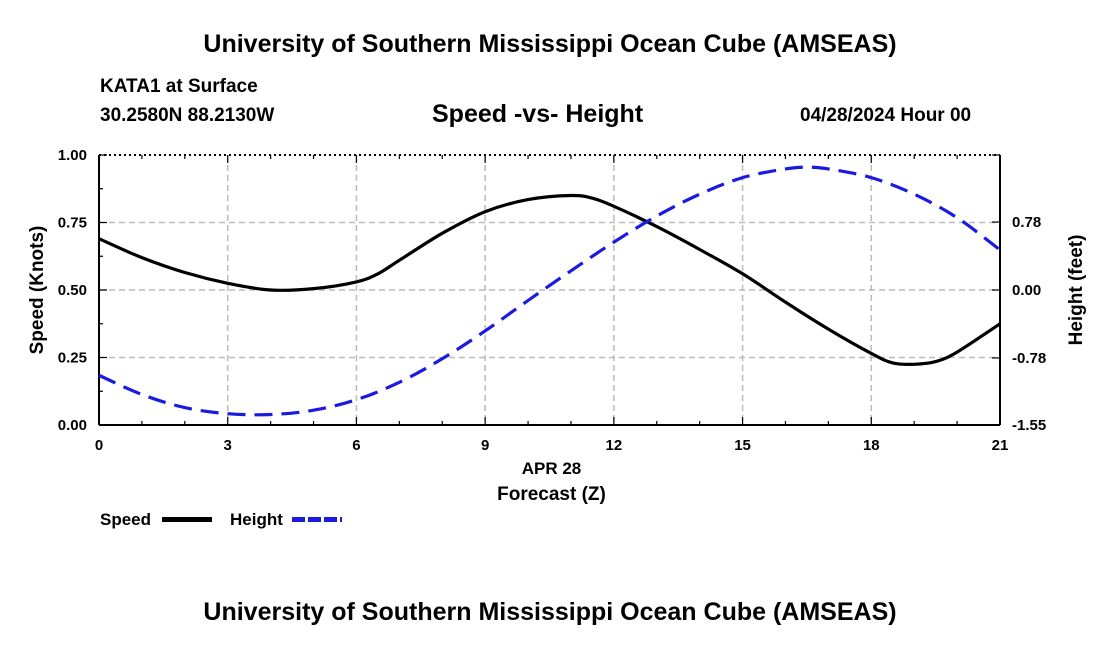  What do you see at coordinates (1000, 445) in the screenshot?
I see `x-tick-label: 21` at bounding box center [1000, 445].